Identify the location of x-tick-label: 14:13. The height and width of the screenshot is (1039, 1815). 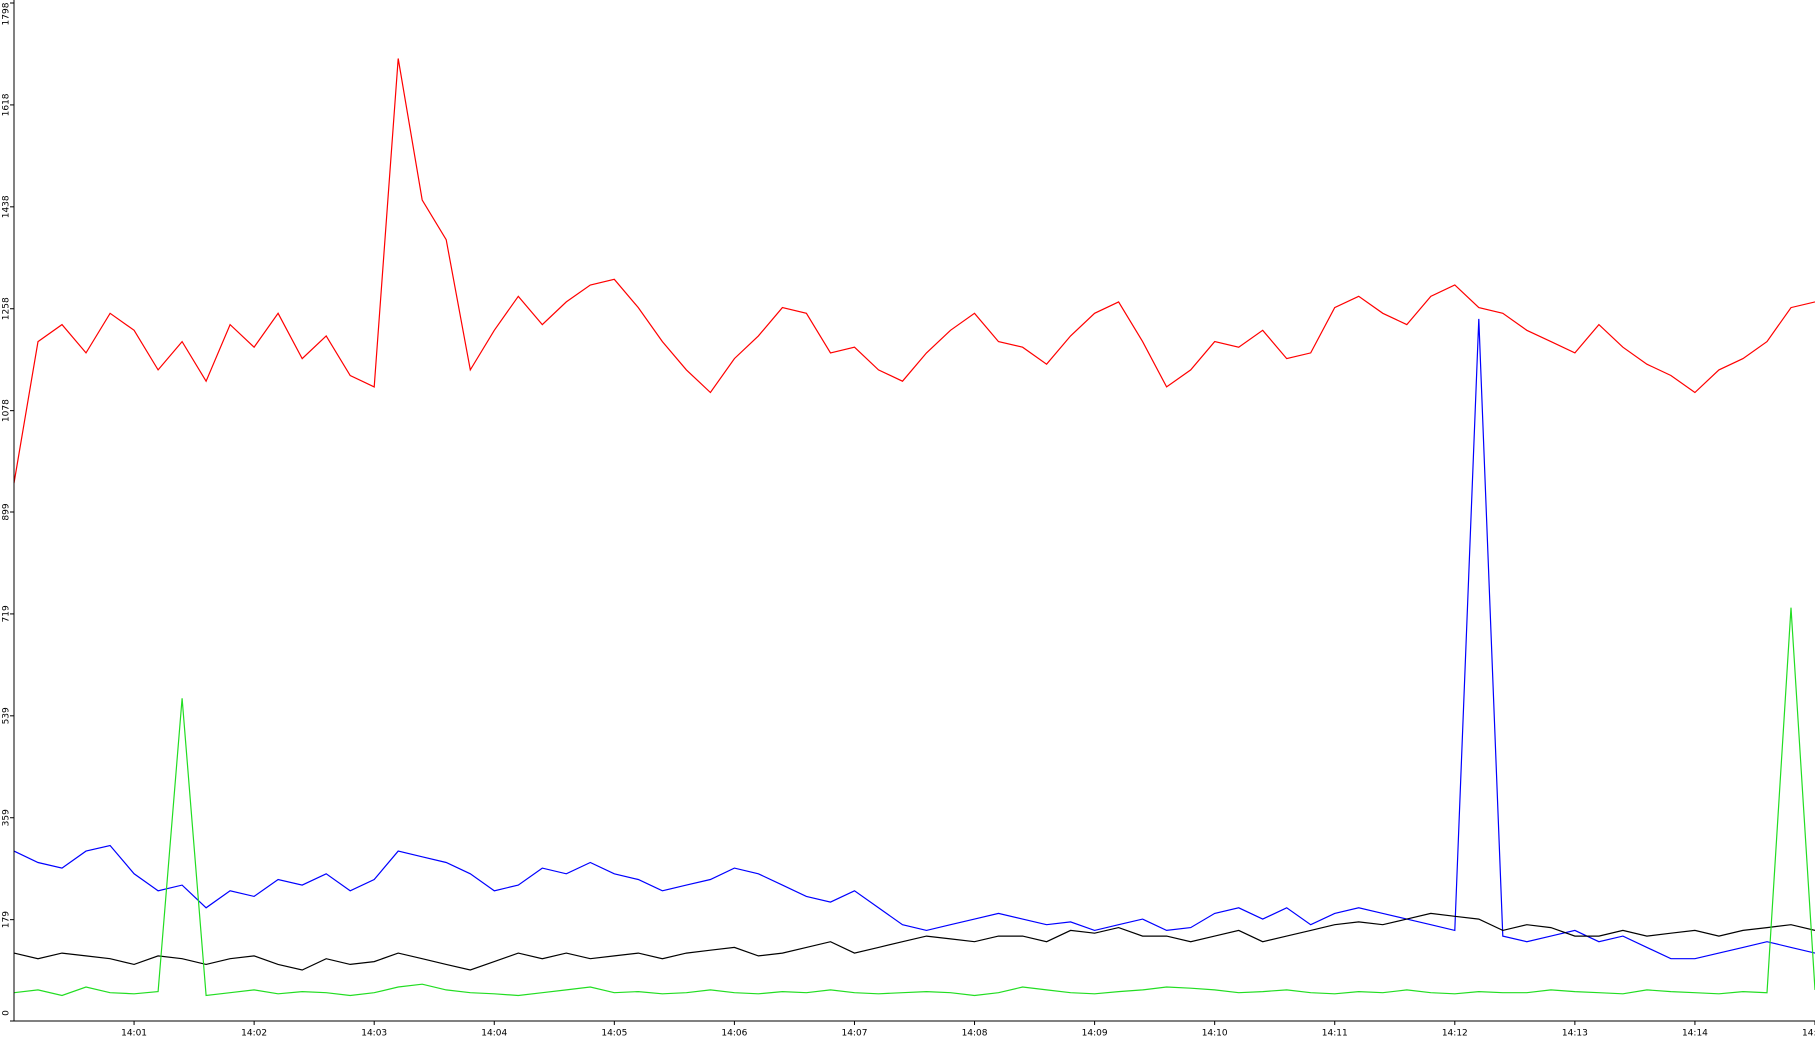
(1575, 1034).